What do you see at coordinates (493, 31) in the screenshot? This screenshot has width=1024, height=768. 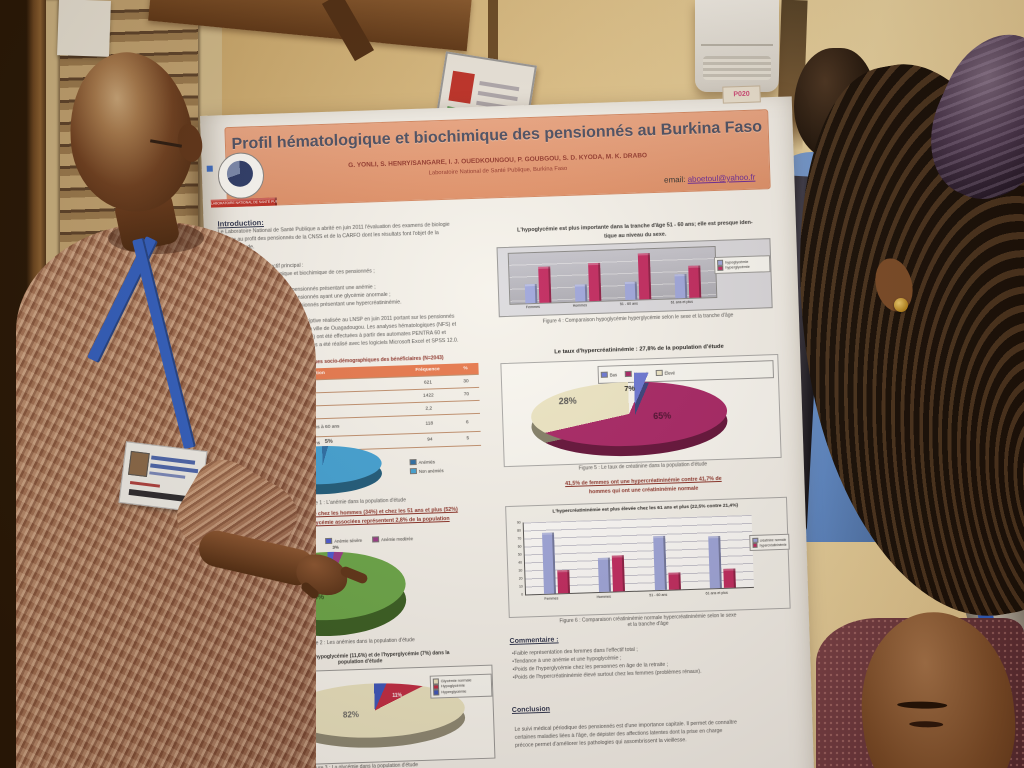 I see `hanging-pole` at bounding box center [493, 31].